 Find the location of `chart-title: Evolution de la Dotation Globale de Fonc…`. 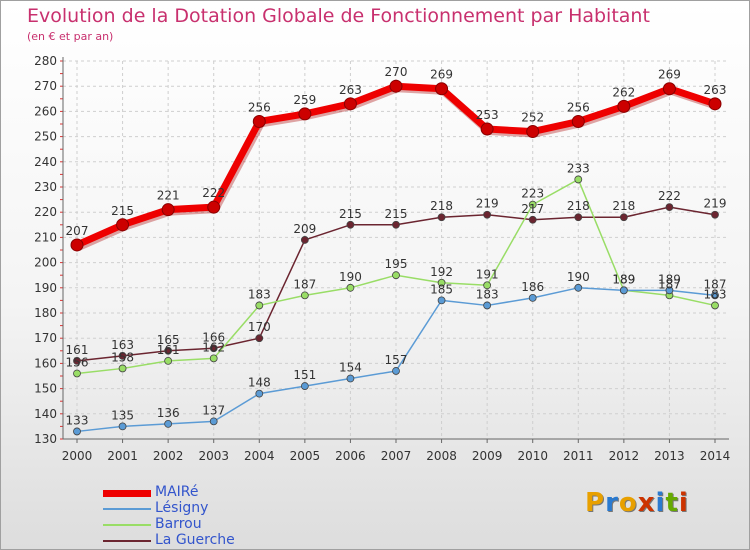

chart-title: Evolution de la Dotation Globale de Fonc… is located at coordinates (338, 16).